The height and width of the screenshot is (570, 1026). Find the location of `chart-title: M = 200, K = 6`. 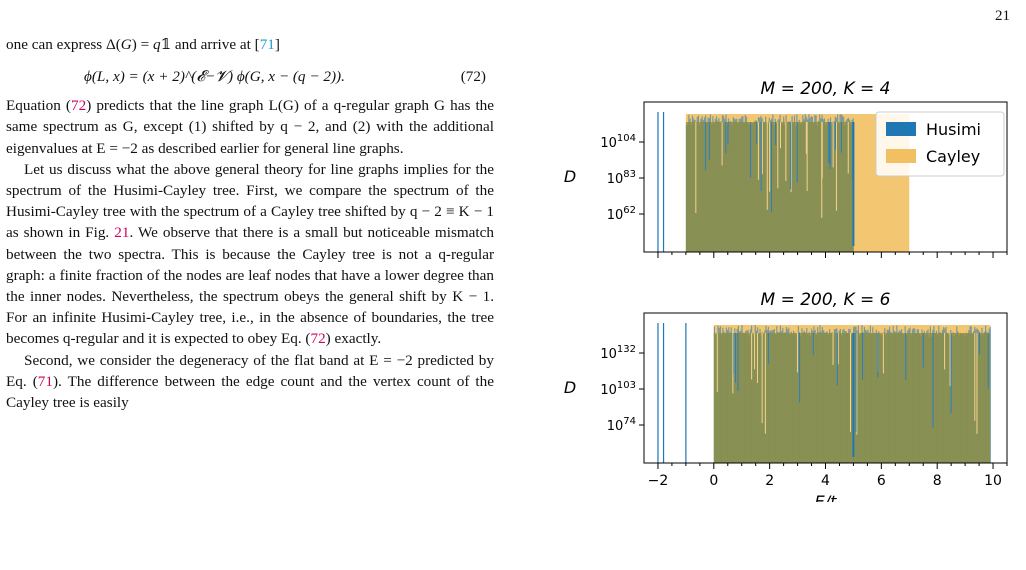

chart-title: M = 200, K = 6 is located at coordinates (826, 300).